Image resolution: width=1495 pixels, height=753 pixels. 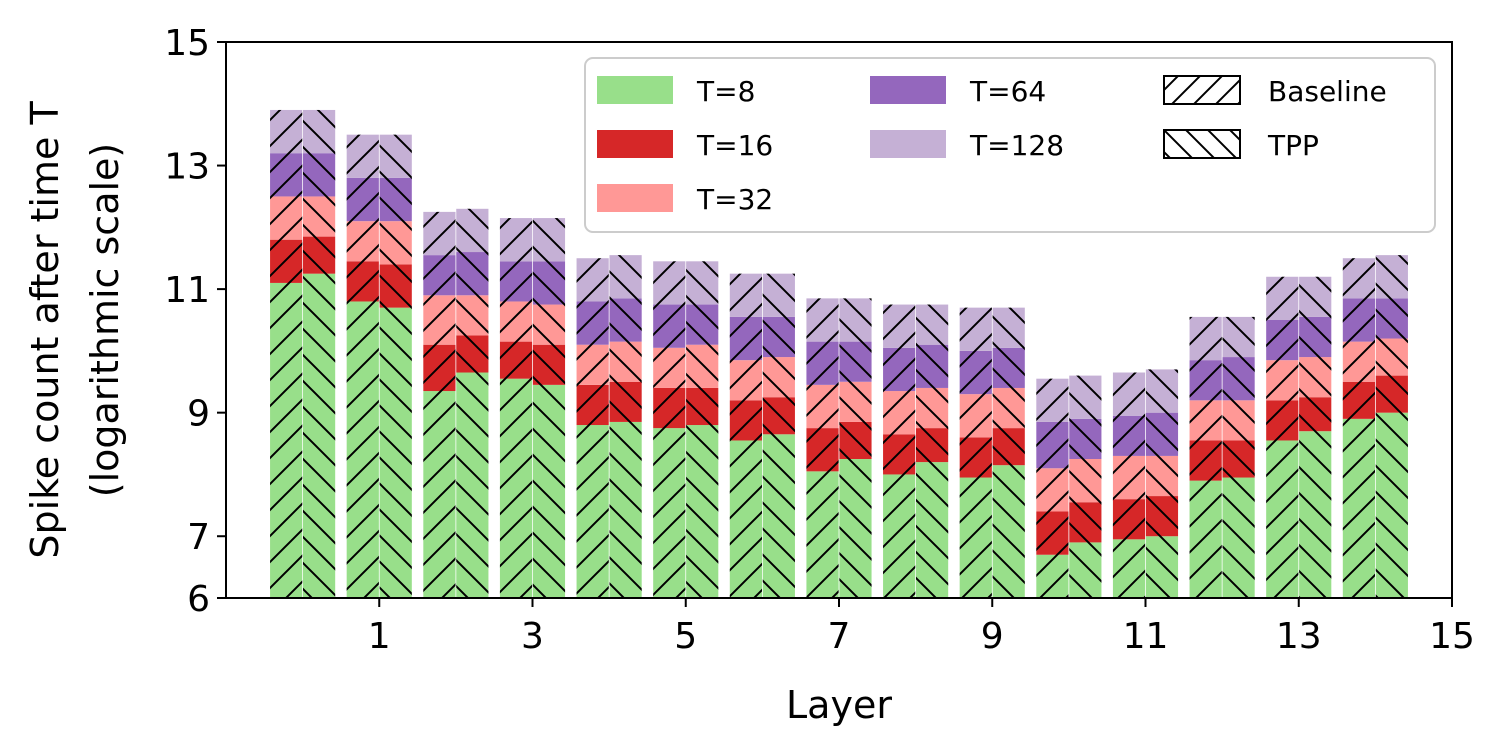 What do you see at coordinates (921, 627) in the screenshot?
I see `x-axis: 1 3 5 7 9 11 13 15` at bounding box center [921, 627].